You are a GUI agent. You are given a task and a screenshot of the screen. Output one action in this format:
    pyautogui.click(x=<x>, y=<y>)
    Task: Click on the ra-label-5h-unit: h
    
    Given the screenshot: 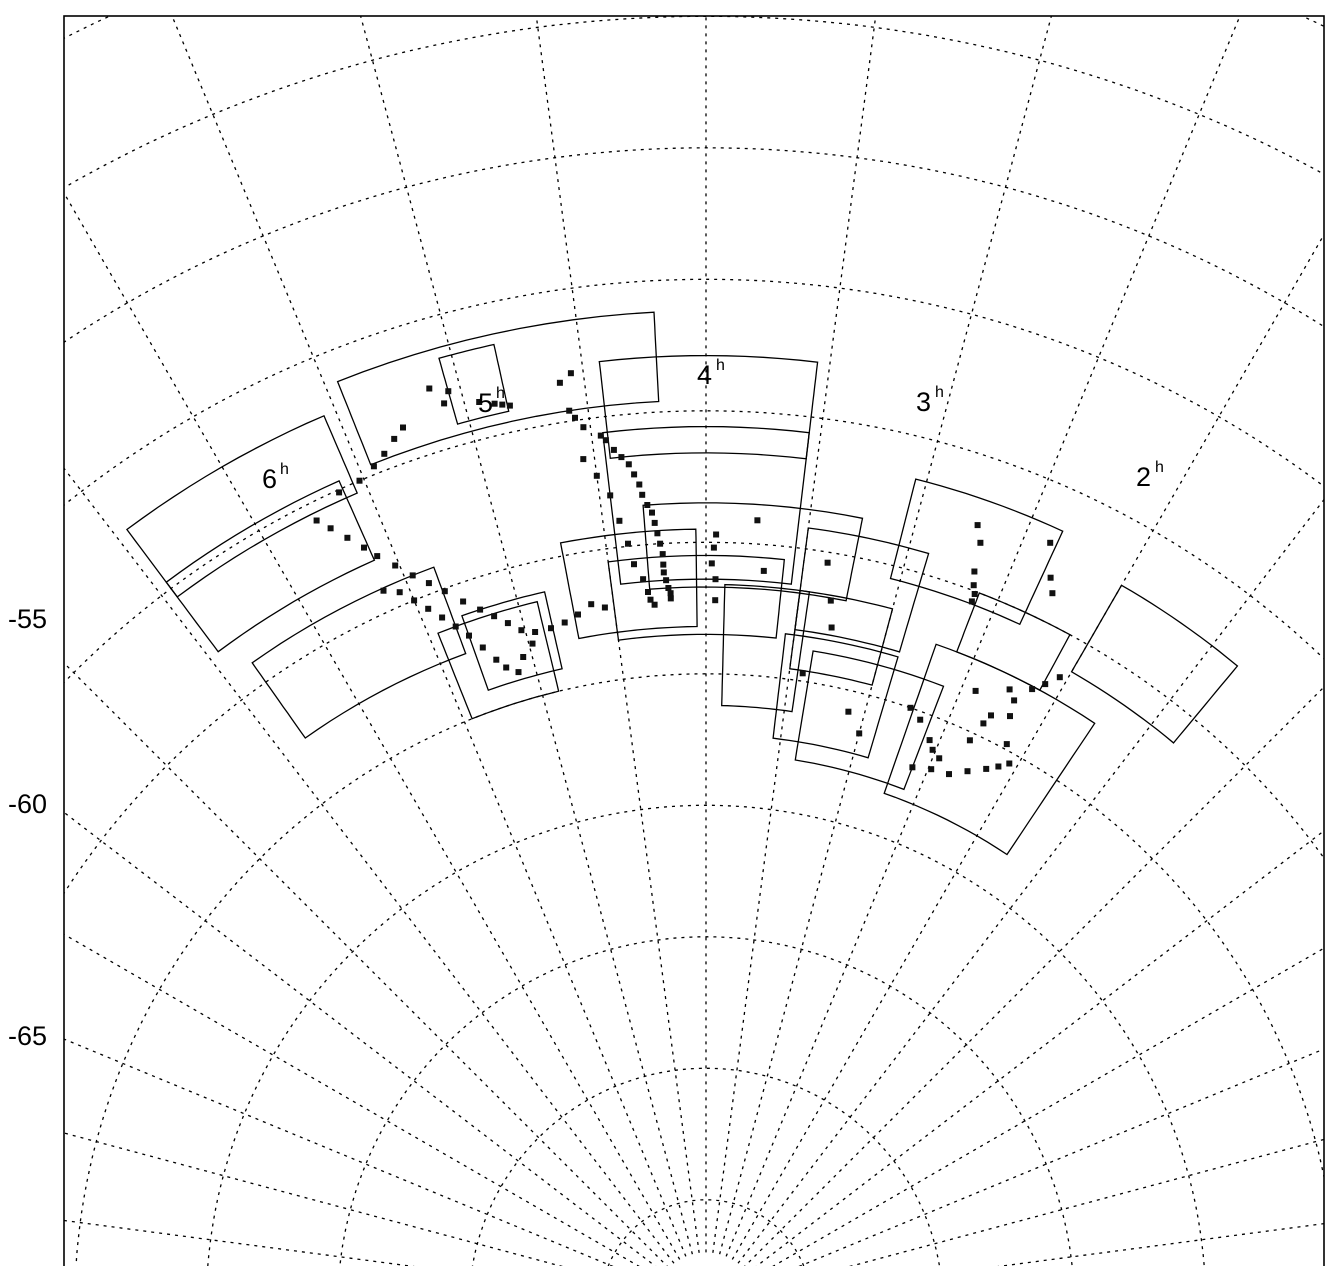 What is the action you would take?
    pyautogui.click(x=500, y=393)
    